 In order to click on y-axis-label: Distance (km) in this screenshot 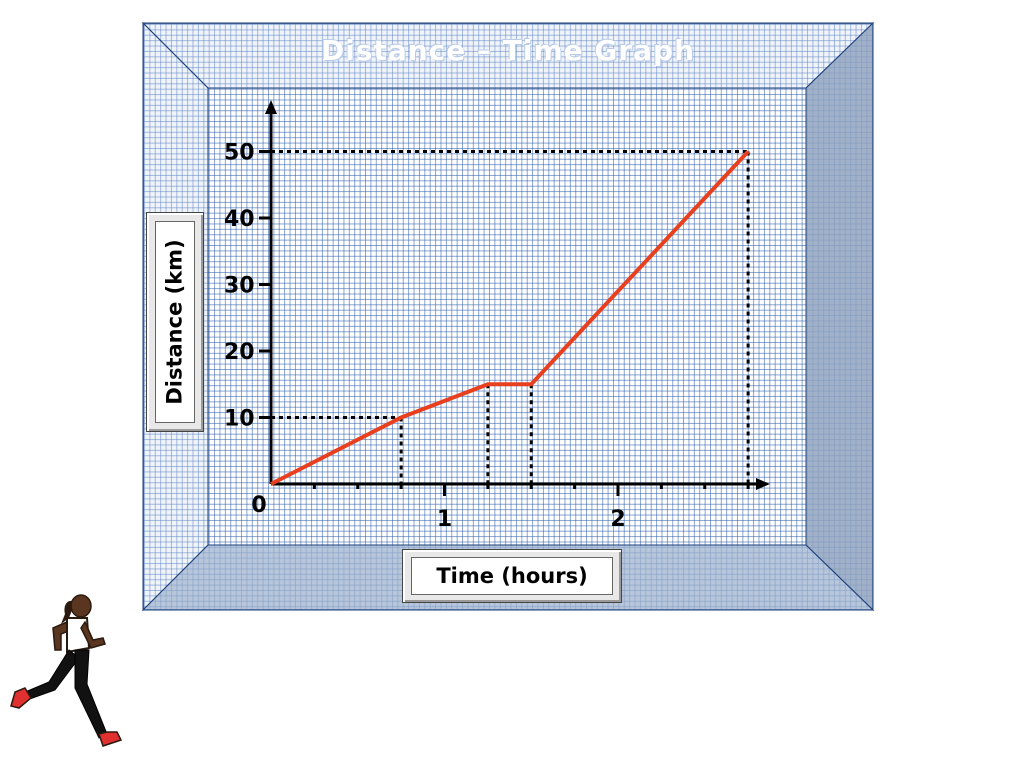, I will do `click(175, 322)`.